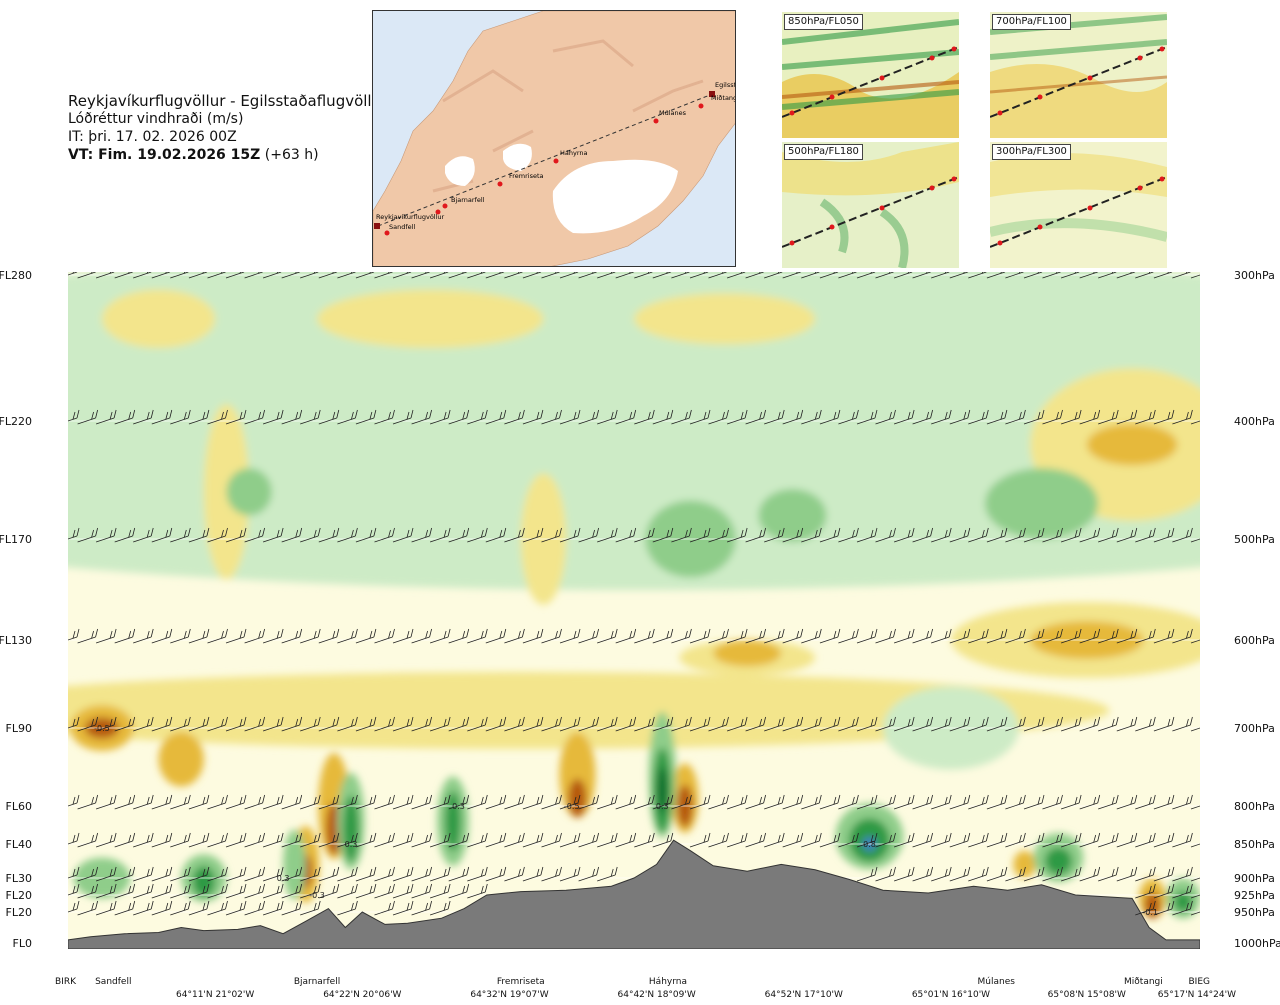  Describe the element at coordinates (164, 155) in the screenshot. I see `valid-time-date: VT: Fim. 19.02.2026 15Z` at that location.